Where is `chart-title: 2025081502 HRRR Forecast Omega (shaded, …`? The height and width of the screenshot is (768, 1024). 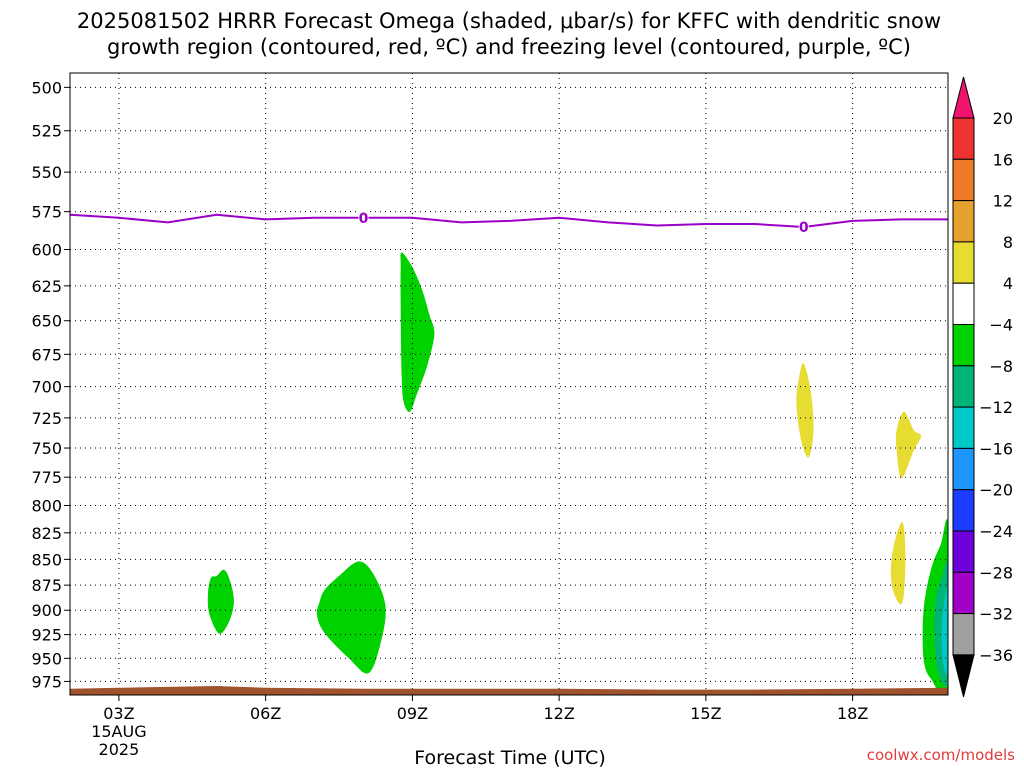
chart-title: 2025081502 HRRR Forecast Omega (shaded, … is located at coordinates (509, 34).